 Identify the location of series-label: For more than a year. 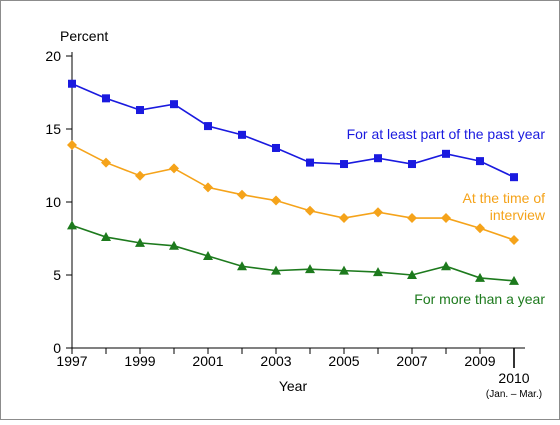
(479, 299).